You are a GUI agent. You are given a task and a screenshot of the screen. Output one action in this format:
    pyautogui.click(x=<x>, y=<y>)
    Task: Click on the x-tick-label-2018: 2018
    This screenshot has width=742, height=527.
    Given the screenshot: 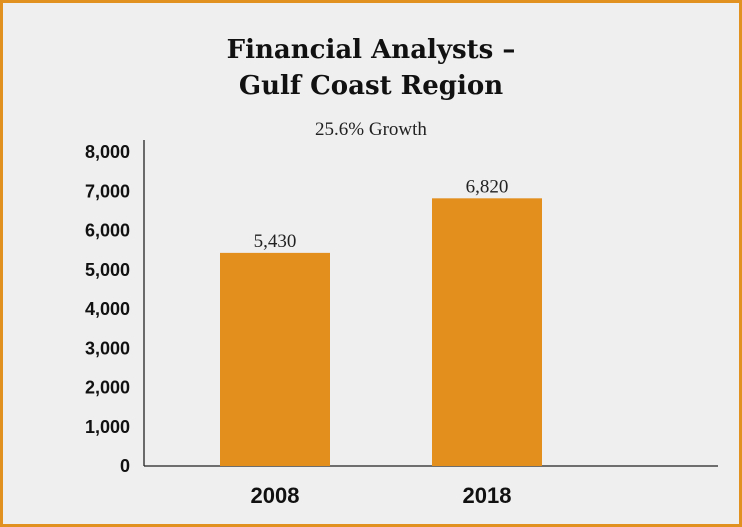 What is the action you would take?
    pyautogui.click(x=487, y=495)
    